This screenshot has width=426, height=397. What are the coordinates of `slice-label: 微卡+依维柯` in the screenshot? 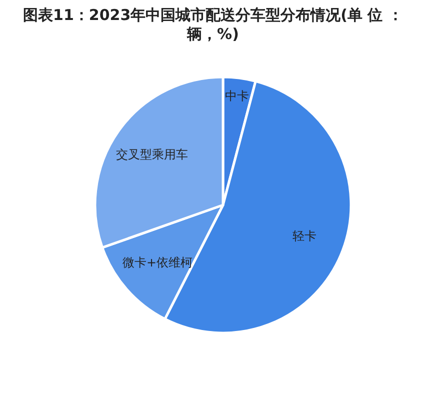 It's located at (157, 262).